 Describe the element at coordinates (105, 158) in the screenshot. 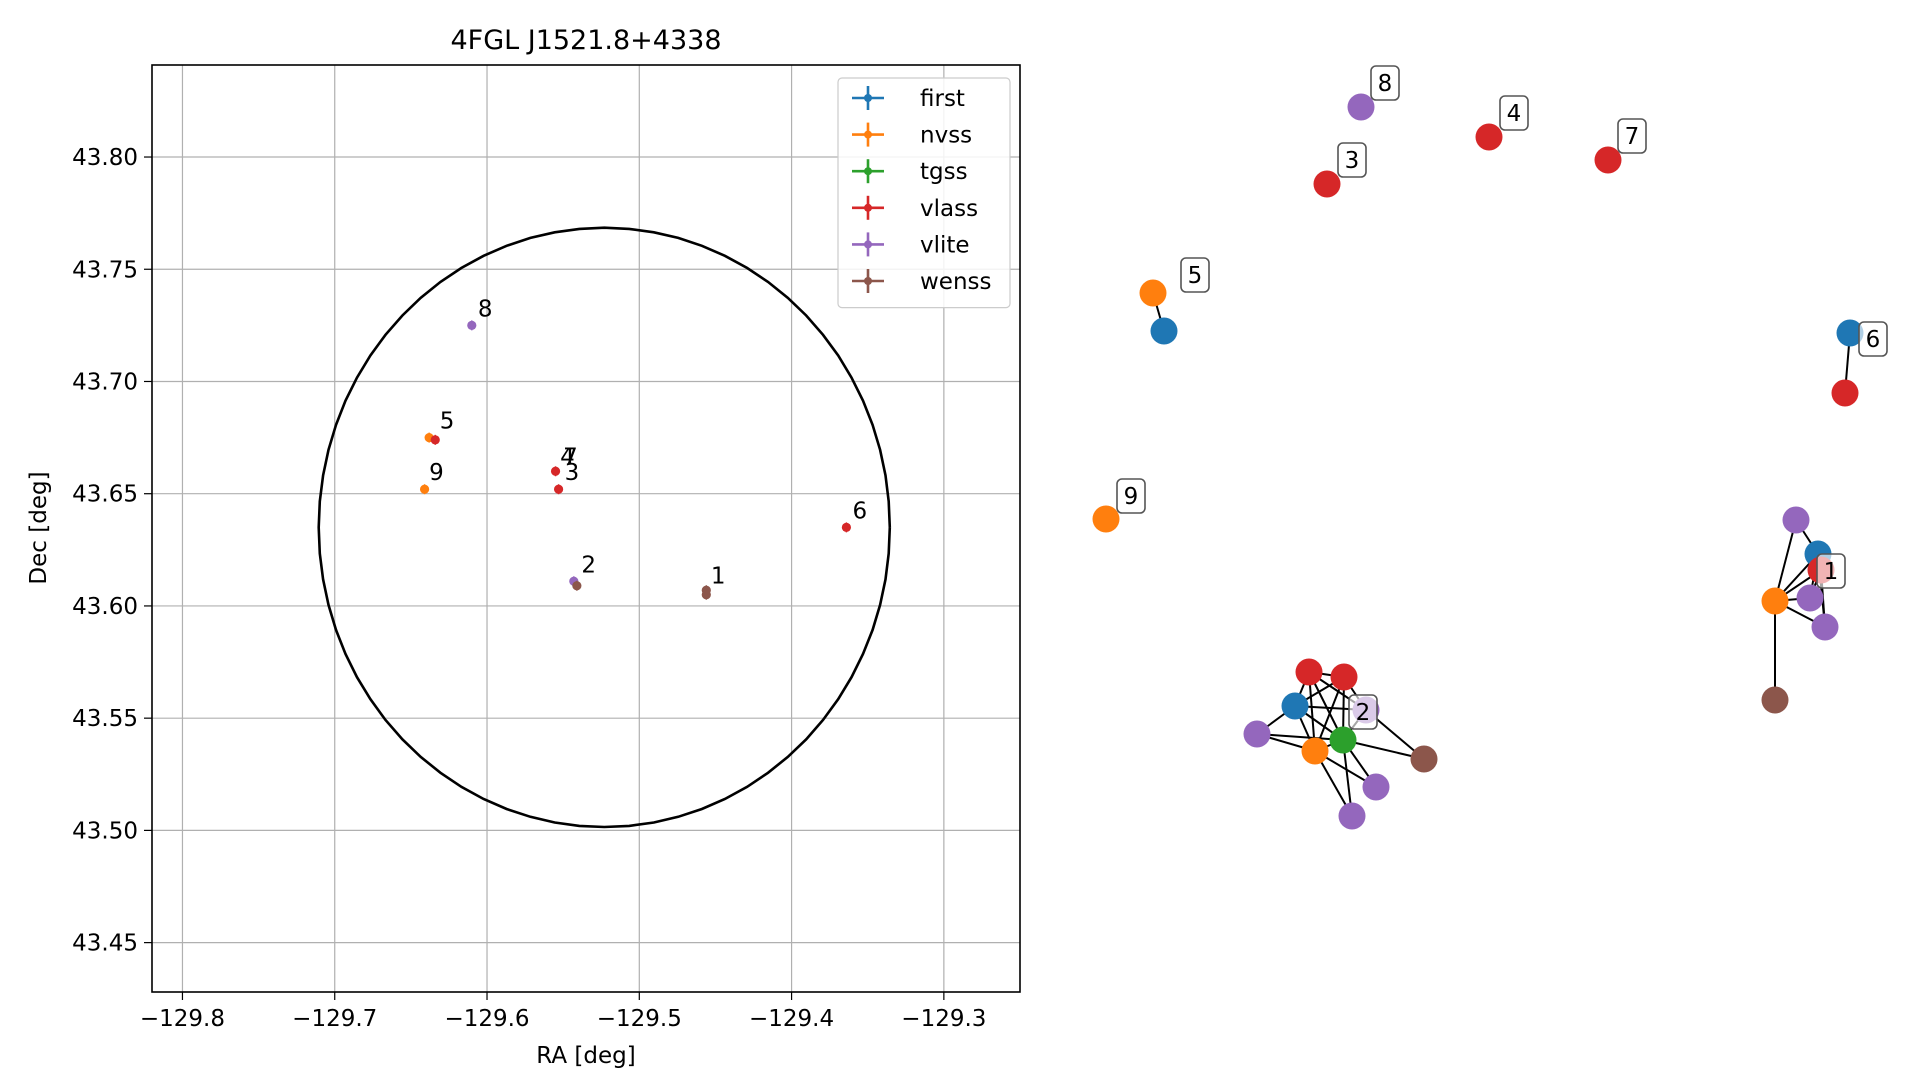

I see `y-tick-label: 43.80` at that location.